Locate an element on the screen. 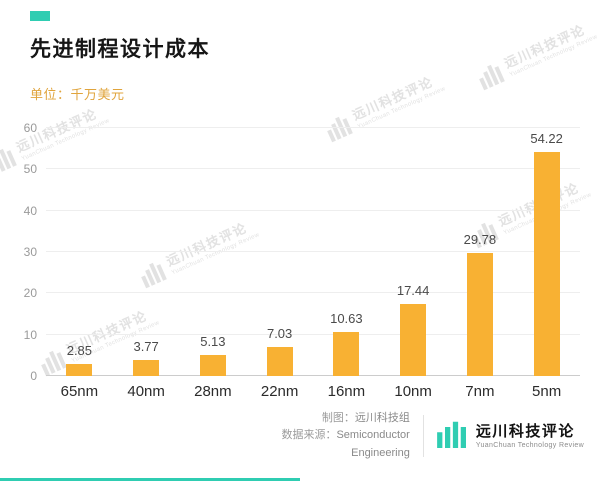  bar-slot: 3.77 is located at coordinates (146, 252).